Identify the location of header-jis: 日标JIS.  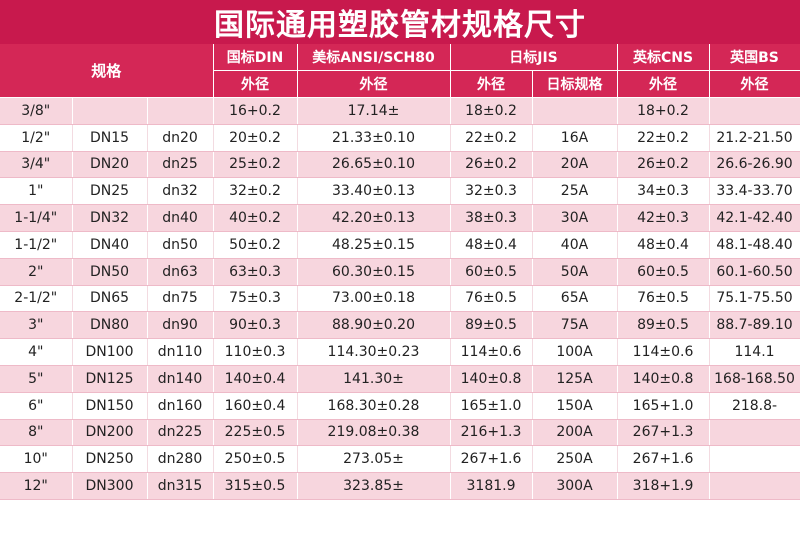
(534, 57).